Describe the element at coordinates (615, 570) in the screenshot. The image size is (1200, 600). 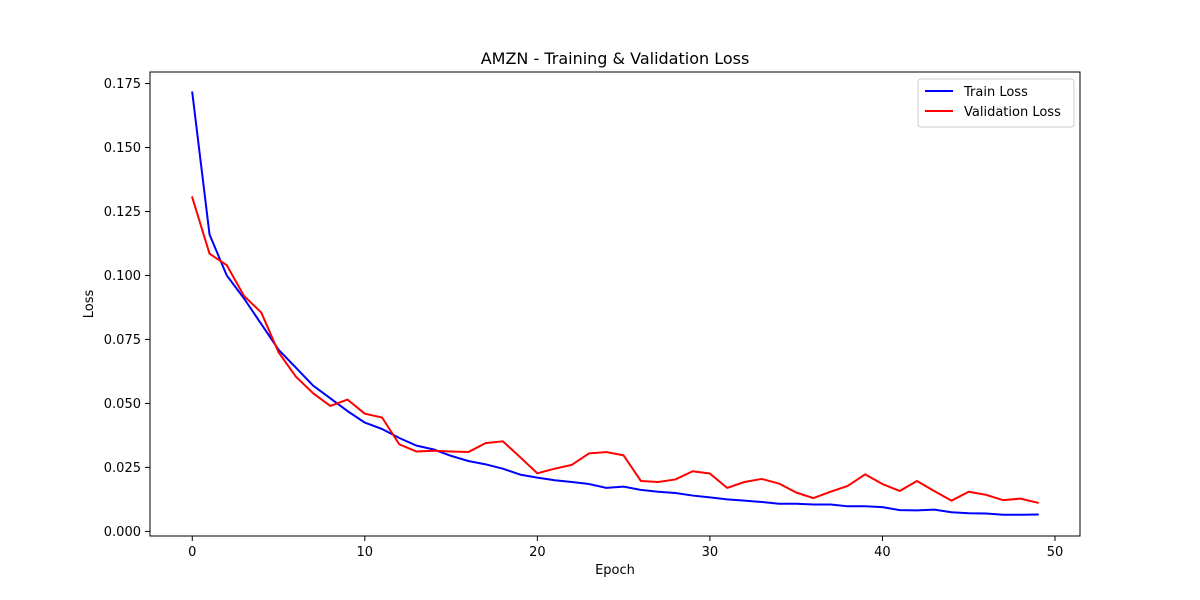
I see `x-axis-label: Epoch` at that location.